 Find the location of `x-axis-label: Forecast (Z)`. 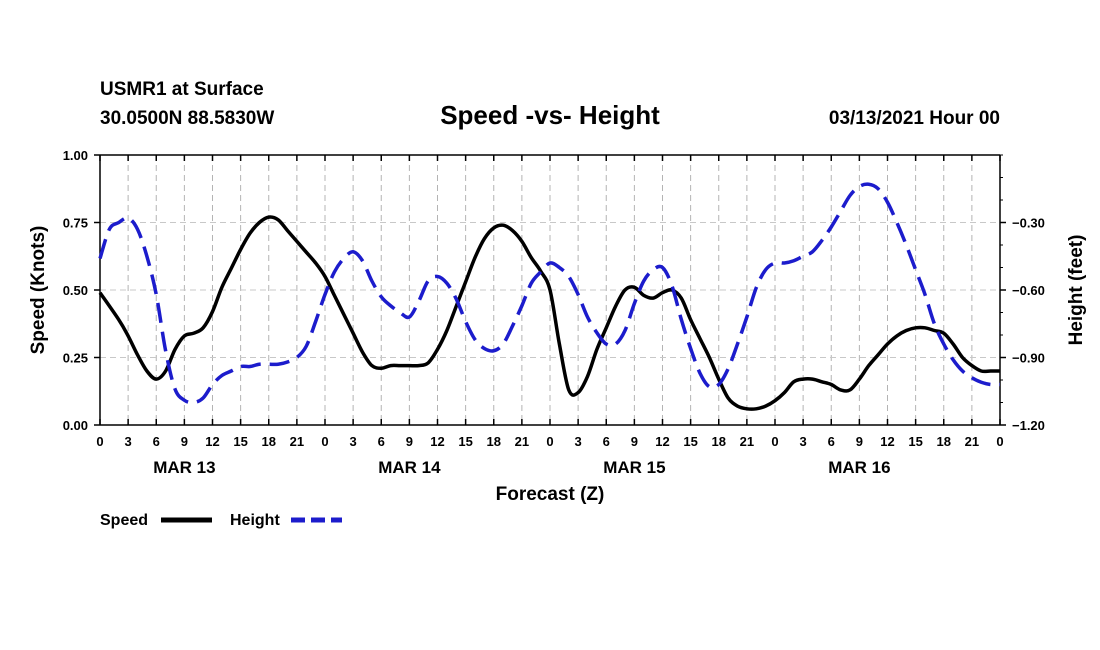

x-axis-label: Forecast (Z) is located at coordinates (550, 494).